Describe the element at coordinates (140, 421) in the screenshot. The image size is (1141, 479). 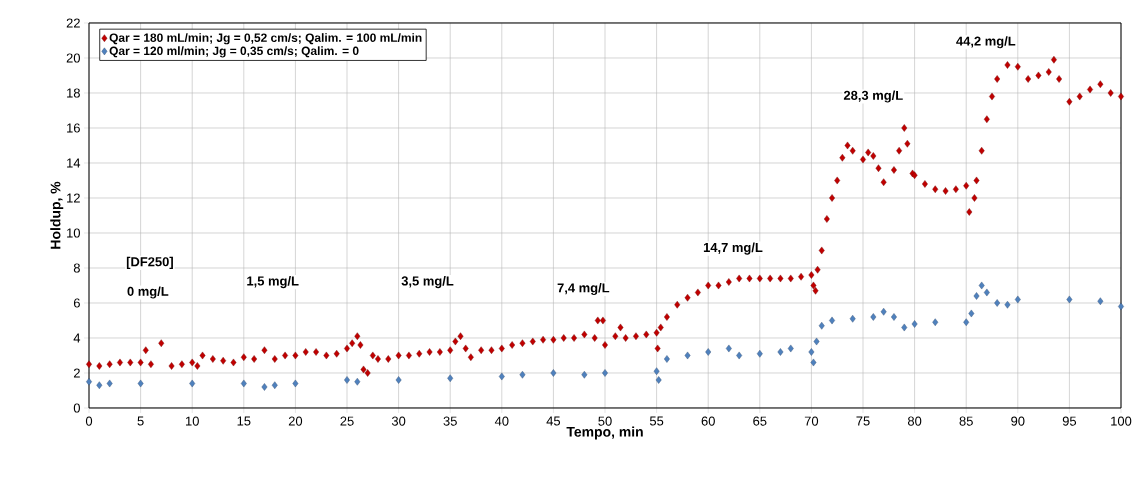
I see `x-tick-label: 5` at that location.